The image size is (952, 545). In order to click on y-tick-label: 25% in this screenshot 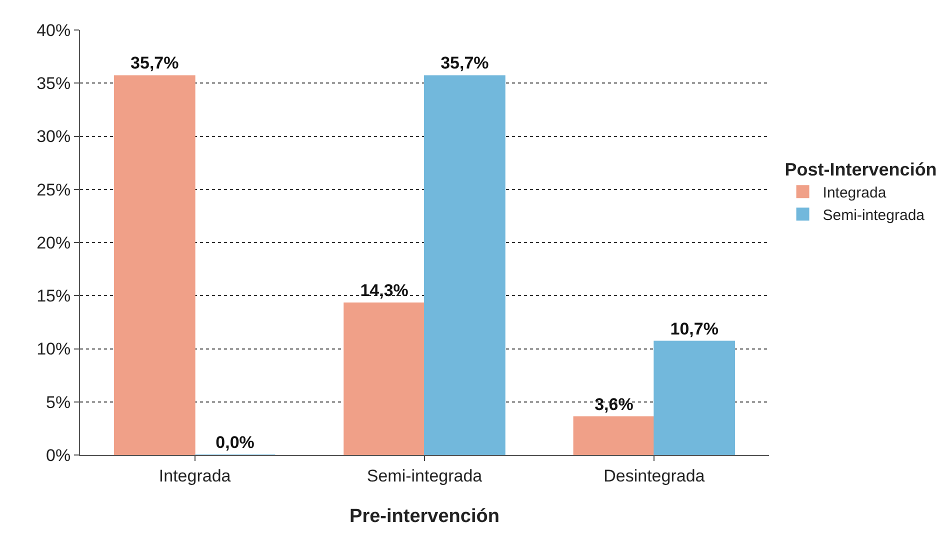, I will do `click(53, 190)`.